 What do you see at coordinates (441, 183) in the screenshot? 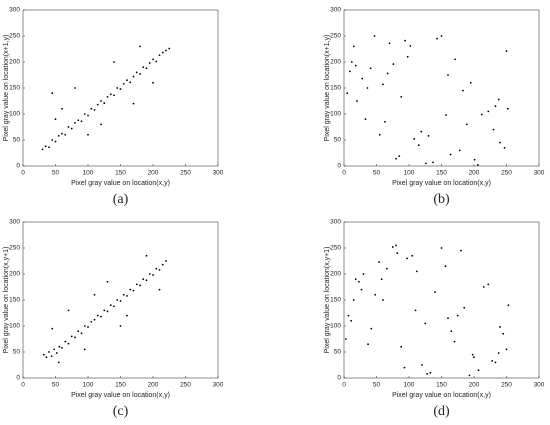
I see `x-axis-label: Pixel gray value on location(x,y)` at bounding box center [441, 183].